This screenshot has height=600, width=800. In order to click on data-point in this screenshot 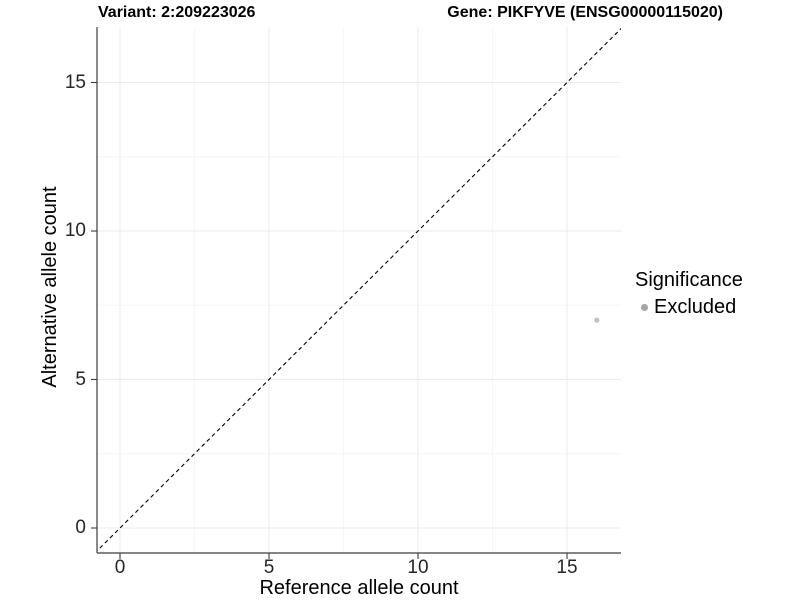, I will do `click(597, 320)`.